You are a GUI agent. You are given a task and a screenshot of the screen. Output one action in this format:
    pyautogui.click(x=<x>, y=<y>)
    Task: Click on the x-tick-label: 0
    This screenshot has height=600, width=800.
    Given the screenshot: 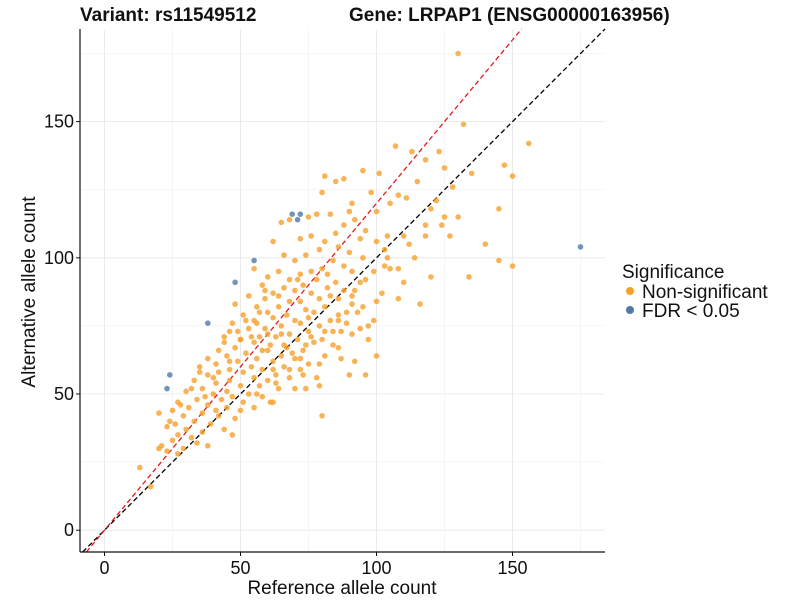 What is the action you would take?
    pyautogui.click(x=104, y=568)
    